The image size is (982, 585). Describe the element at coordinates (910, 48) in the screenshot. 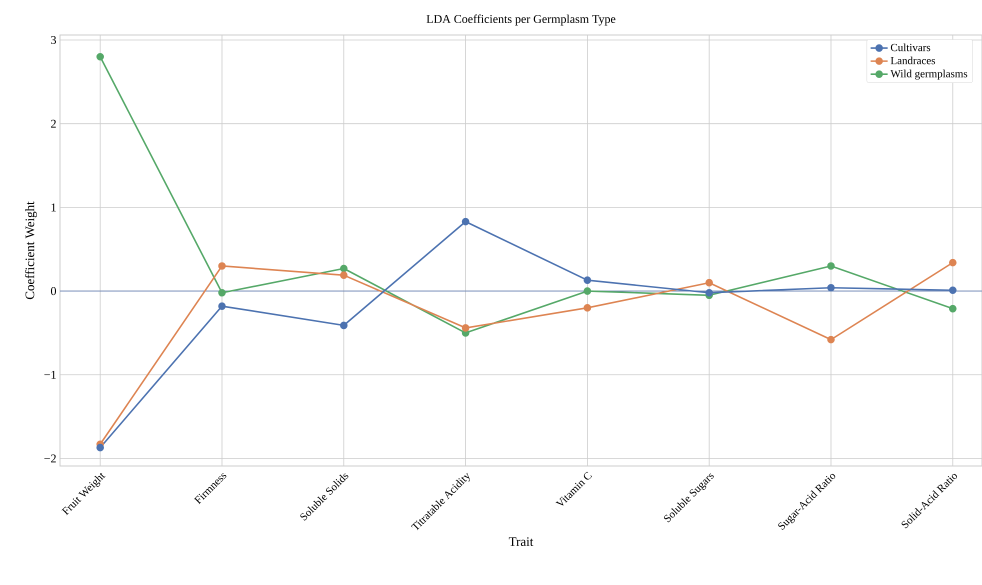

I see `legend-label: Cultivars` at that location.